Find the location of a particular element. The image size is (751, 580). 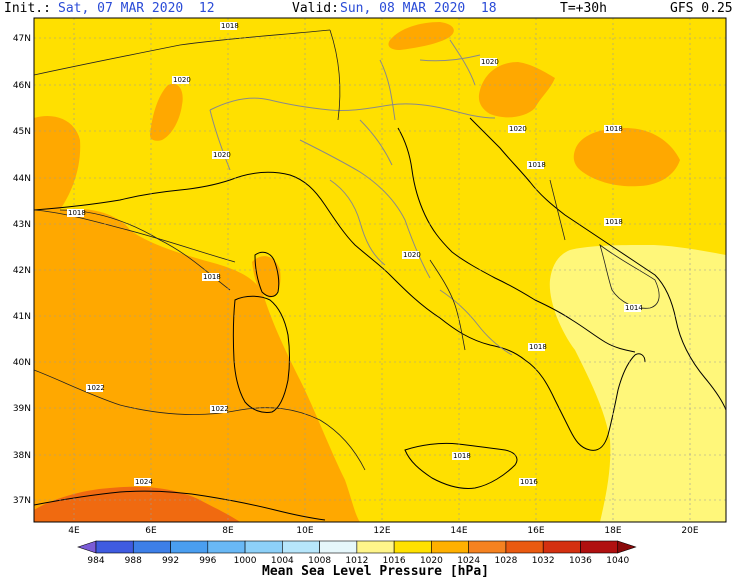

contour-label: 1024 is located at coordinates (144, 482).